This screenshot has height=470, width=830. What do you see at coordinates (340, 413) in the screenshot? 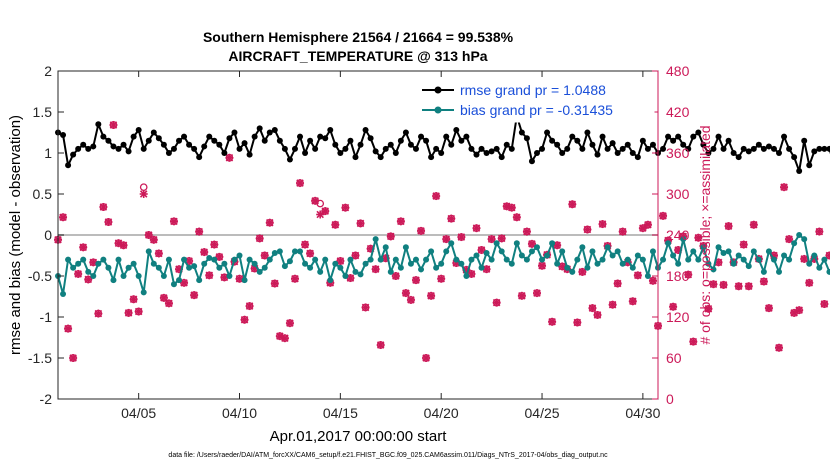
I see `x-tick-label: 04/15` at bounding box center [340, 413].